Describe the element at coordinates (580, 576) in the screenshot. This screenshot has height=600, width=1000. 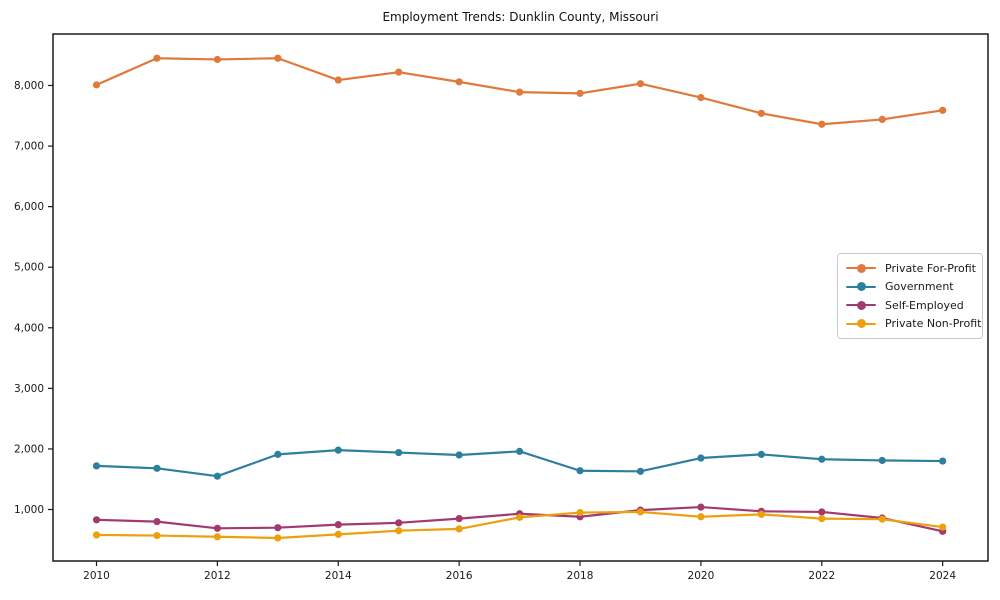
I see `x-tick-label: 2018` at that location.